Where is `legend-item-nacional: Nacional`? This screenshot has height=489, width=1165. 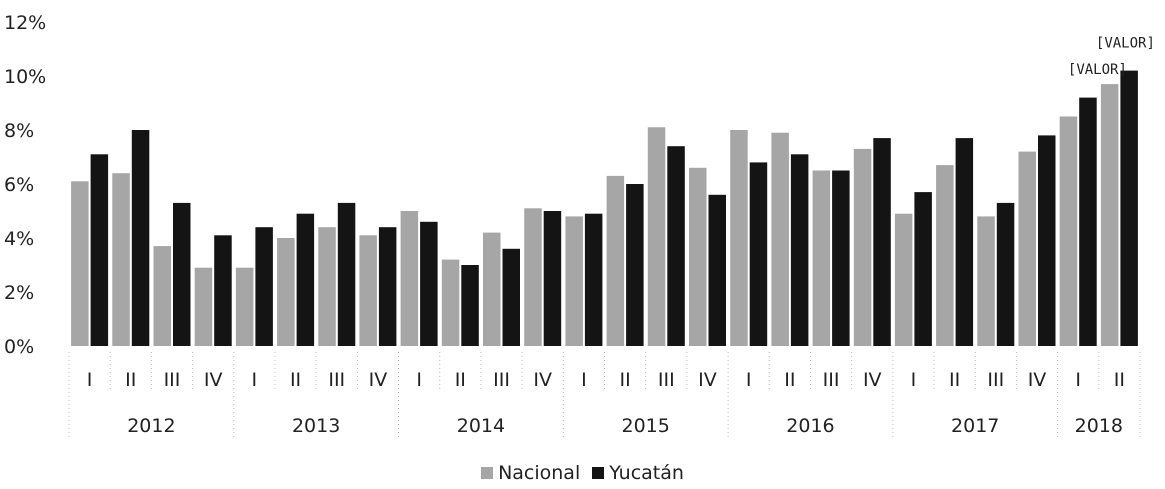
legend-item-nacional: Nacional is located at coordinates (530, 473).